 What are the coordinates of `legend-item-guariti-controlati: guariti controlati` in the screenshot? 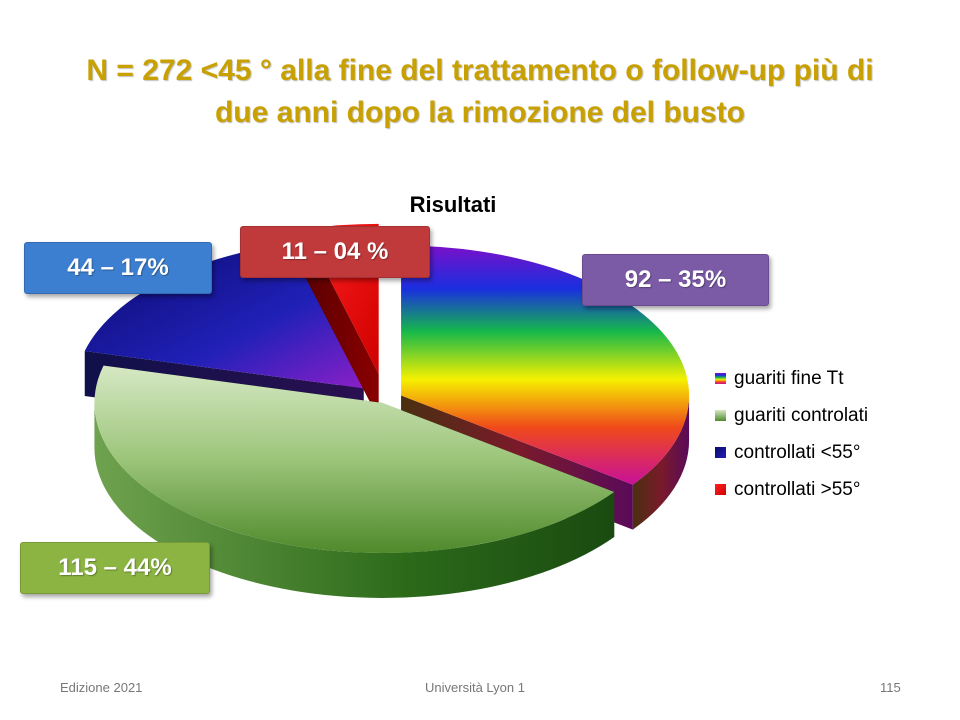 It's located at (791, 415).